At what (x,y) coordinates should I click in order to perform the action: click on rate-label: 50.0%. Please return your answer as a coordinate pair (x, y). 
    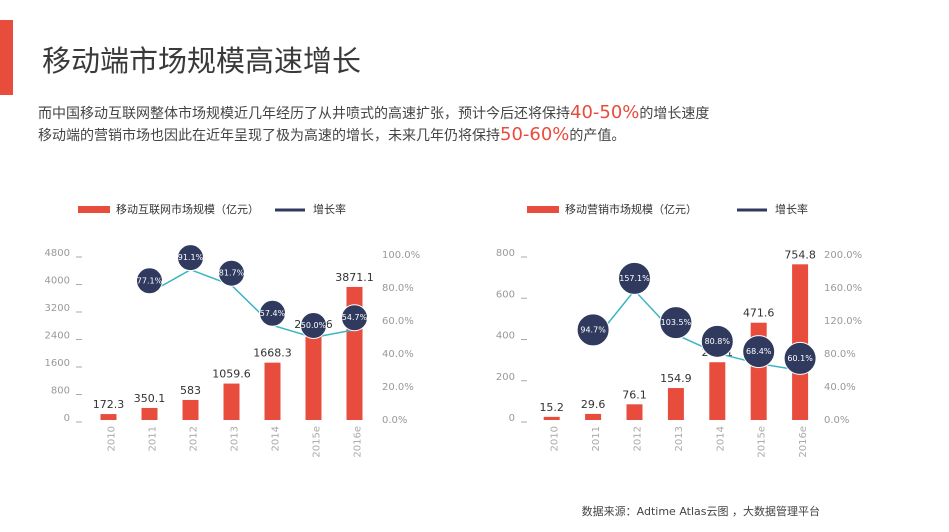
    Looking at the image, I should click on (314, 325).